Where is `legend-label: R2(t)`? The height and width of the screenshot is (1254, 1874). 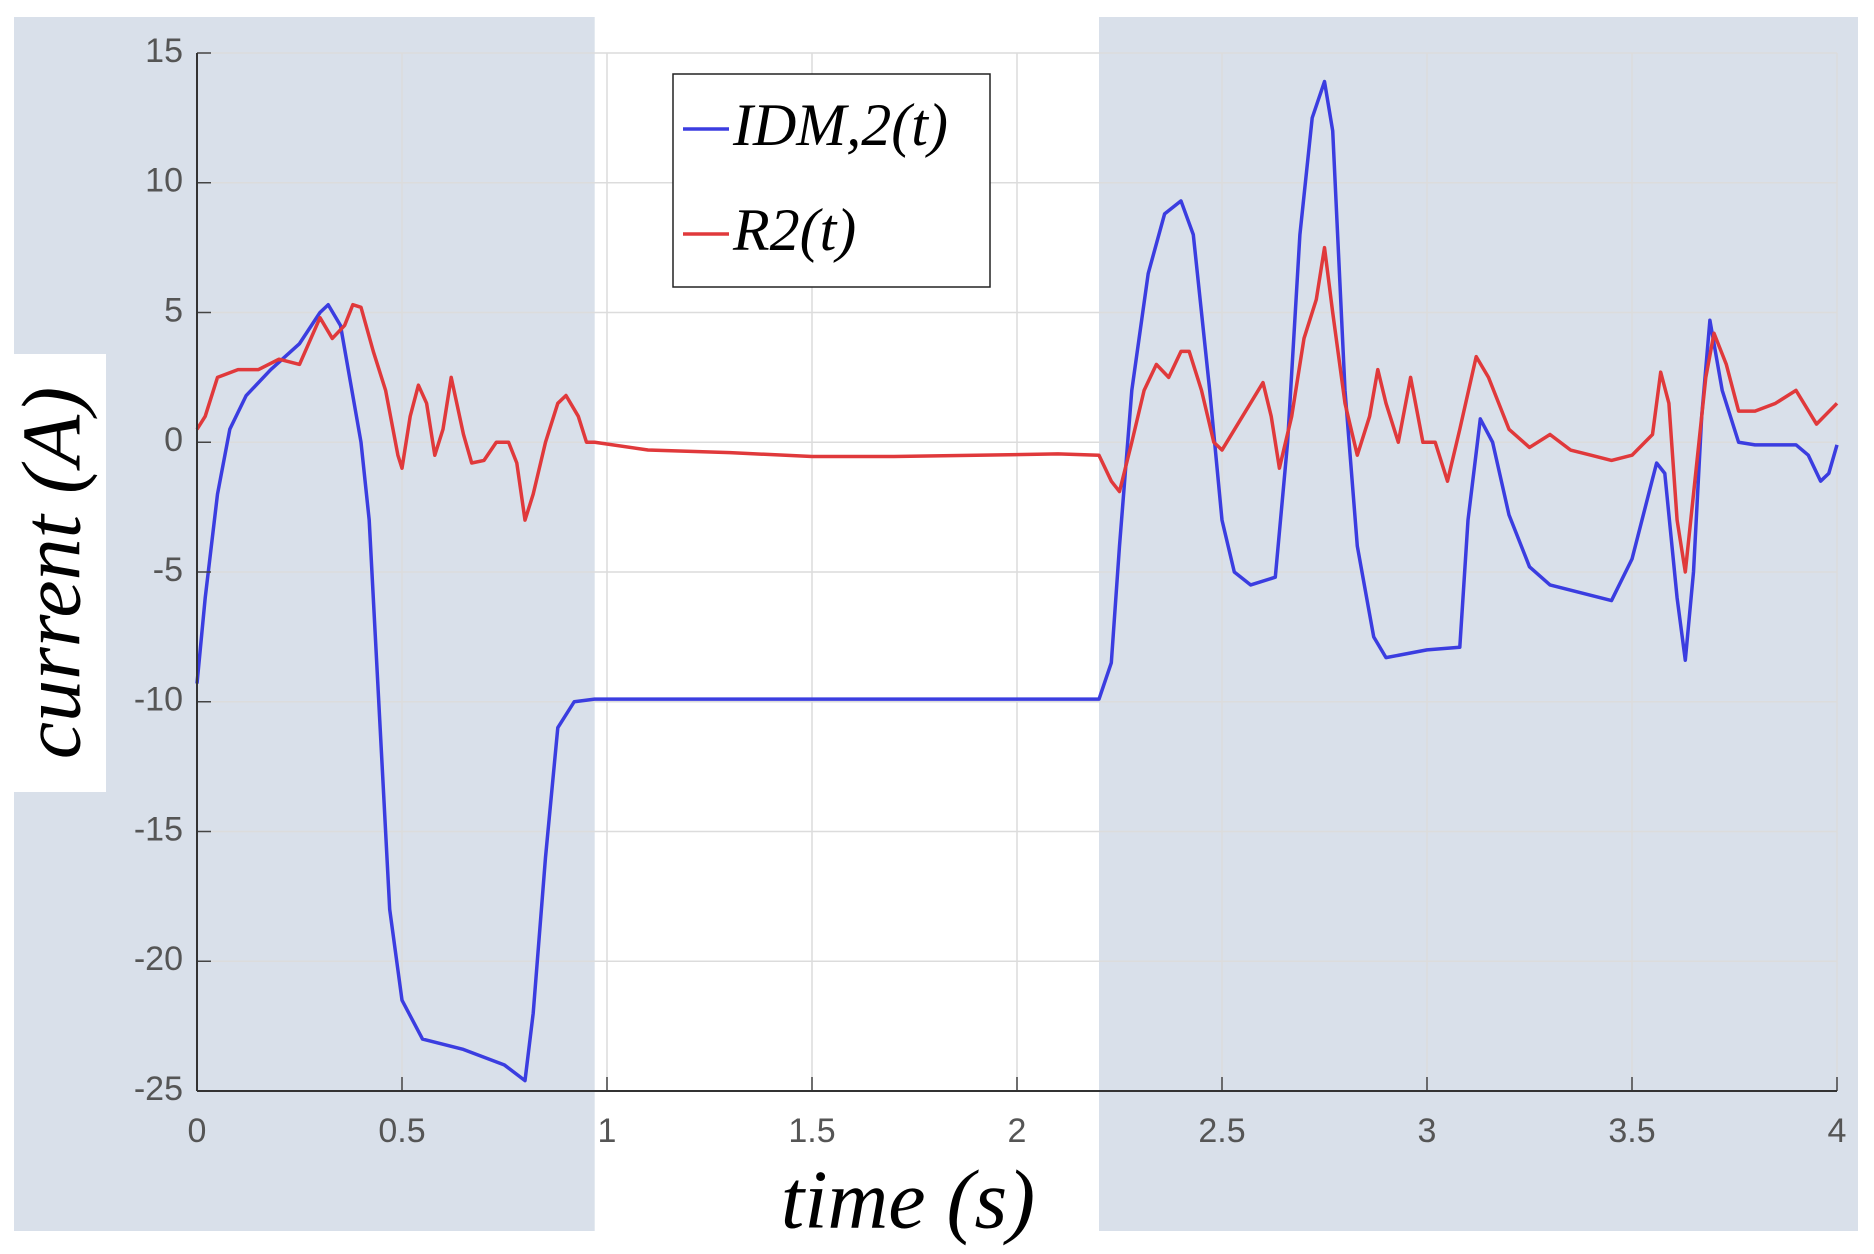
legend-label: R2(t) is located at coordinates (794, 230).